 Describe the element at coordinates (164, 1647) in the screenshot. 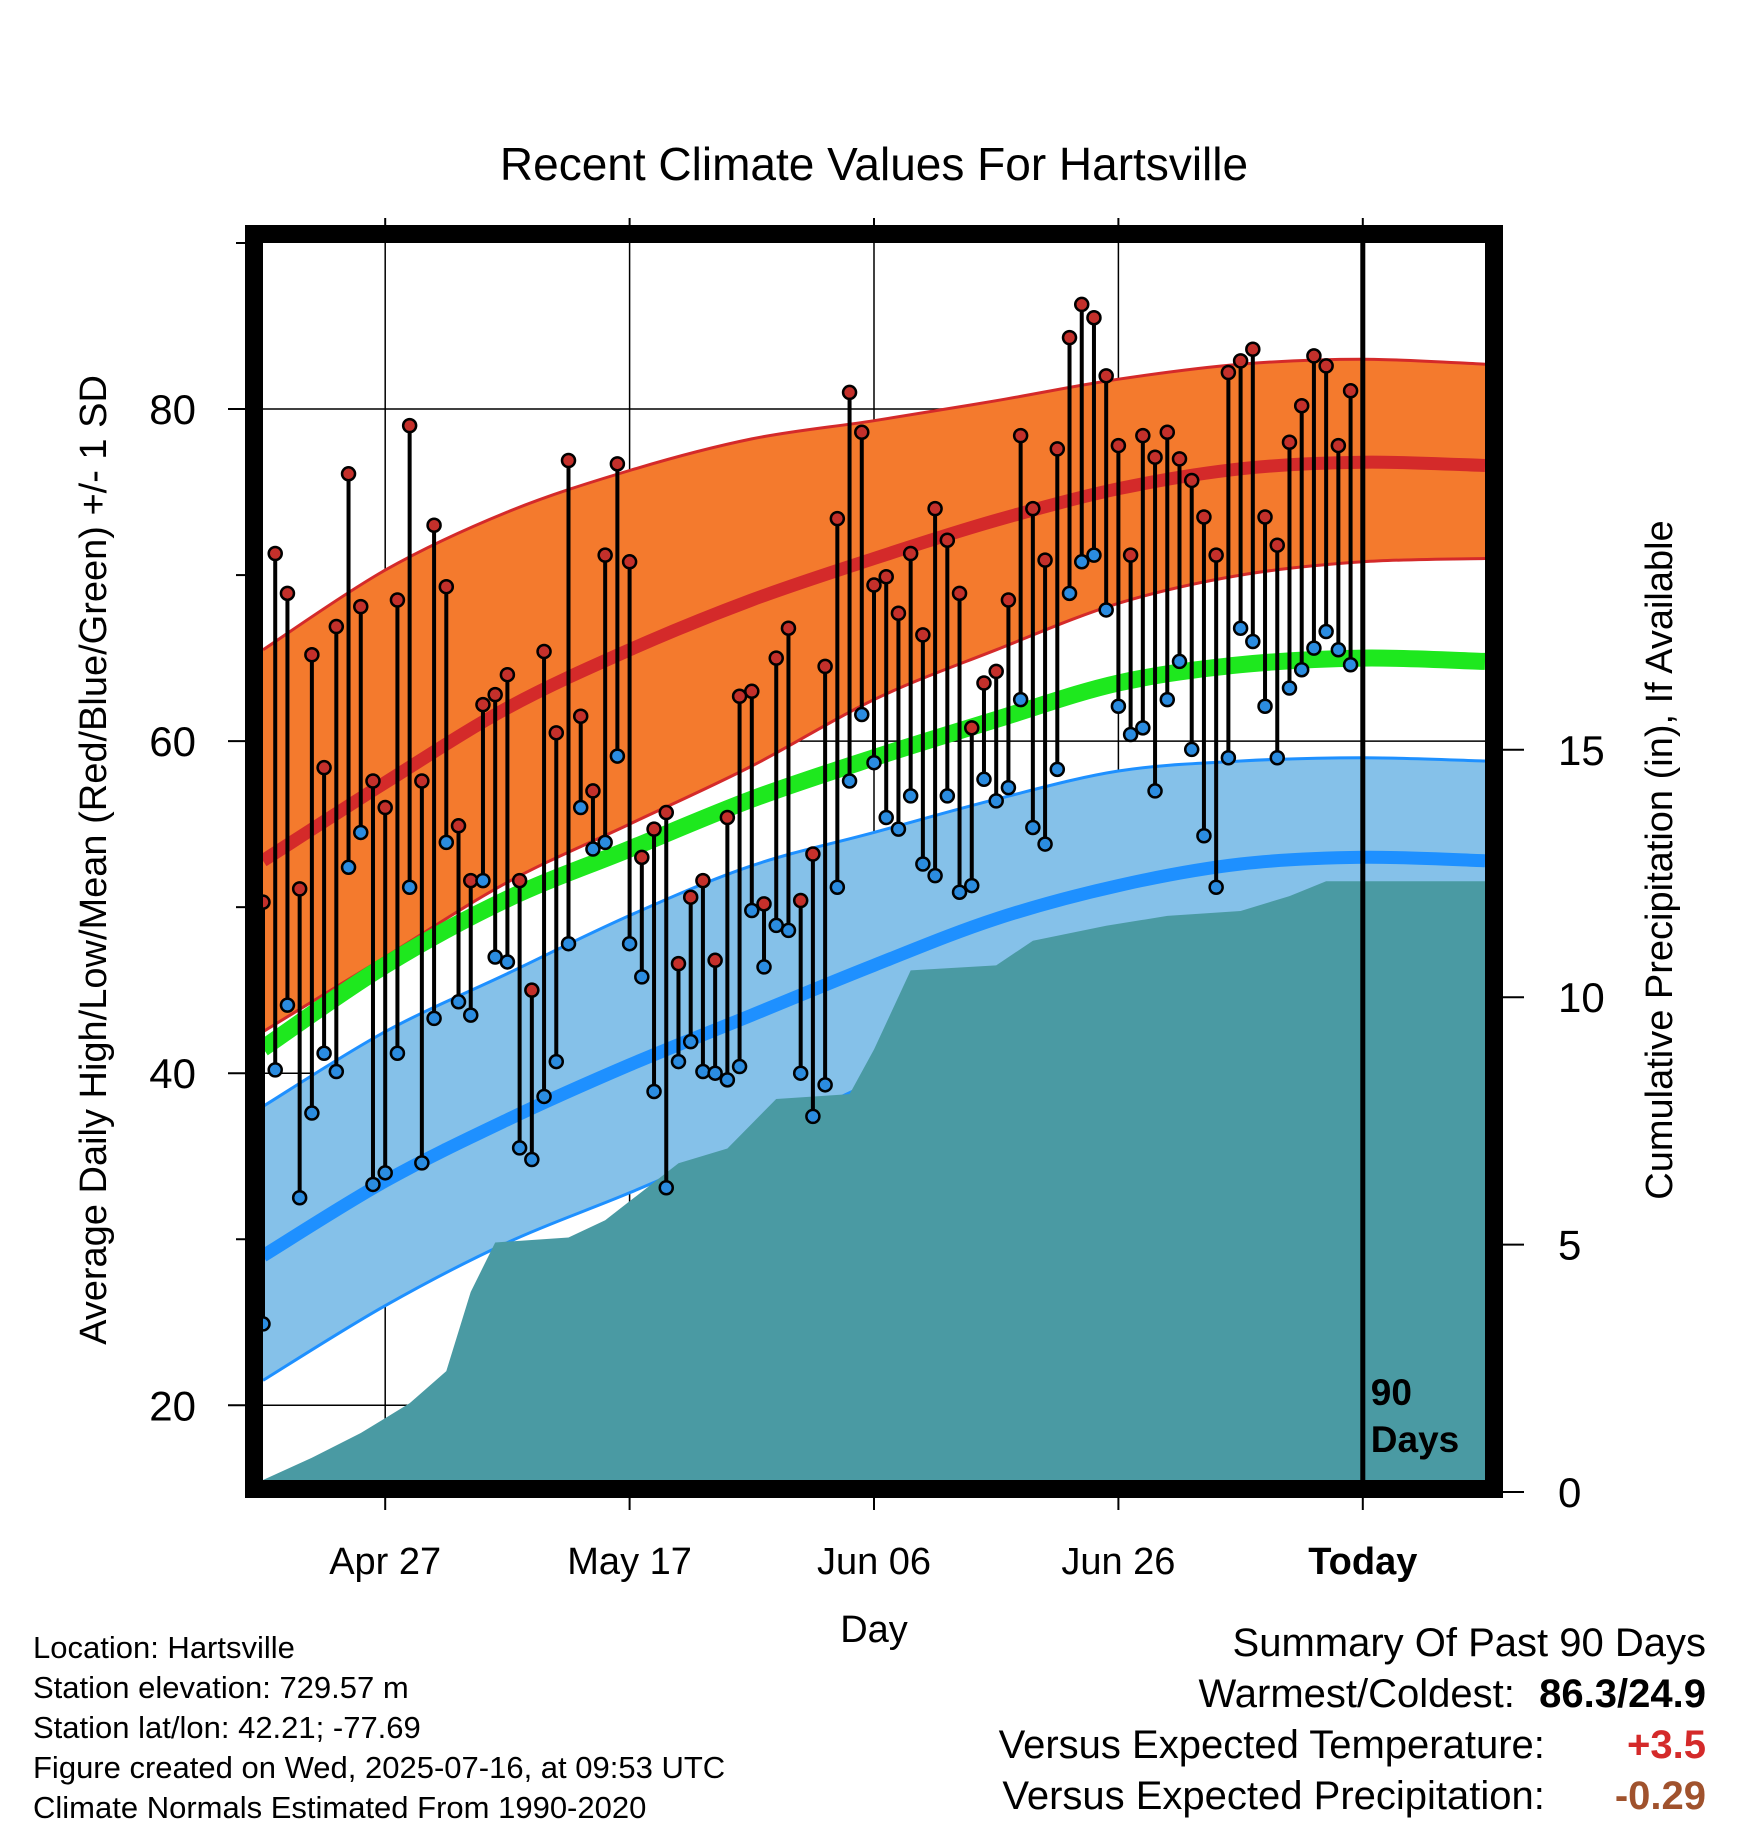

I see `location-text: Location: Hartsville` at that location.